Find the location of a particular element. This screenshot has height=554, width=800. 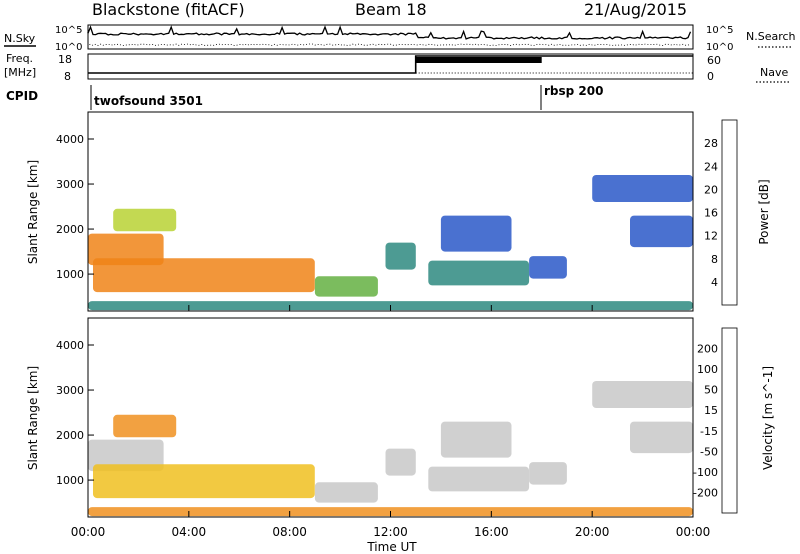

colorbar-tick-2: 20 is located at coordinates (711, 189).